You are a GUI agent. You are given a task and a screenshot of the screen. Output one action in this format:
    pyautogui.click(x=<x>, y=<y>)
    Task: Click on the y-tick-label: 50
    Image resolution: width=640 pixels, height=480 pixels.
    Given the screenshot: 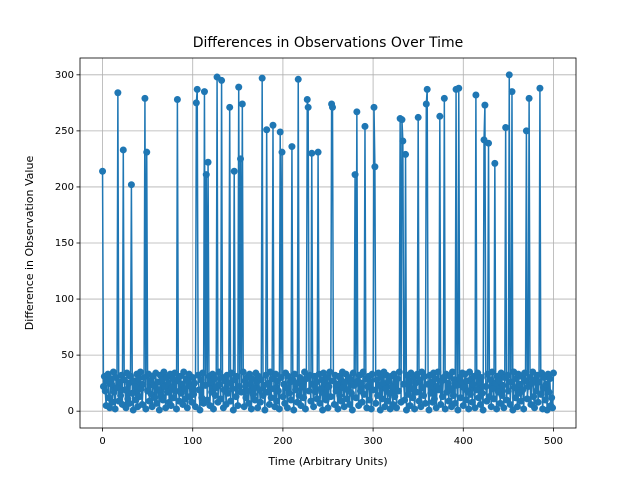 What is the action you would take?
    pyautogui.click(x=67, y=355)
    